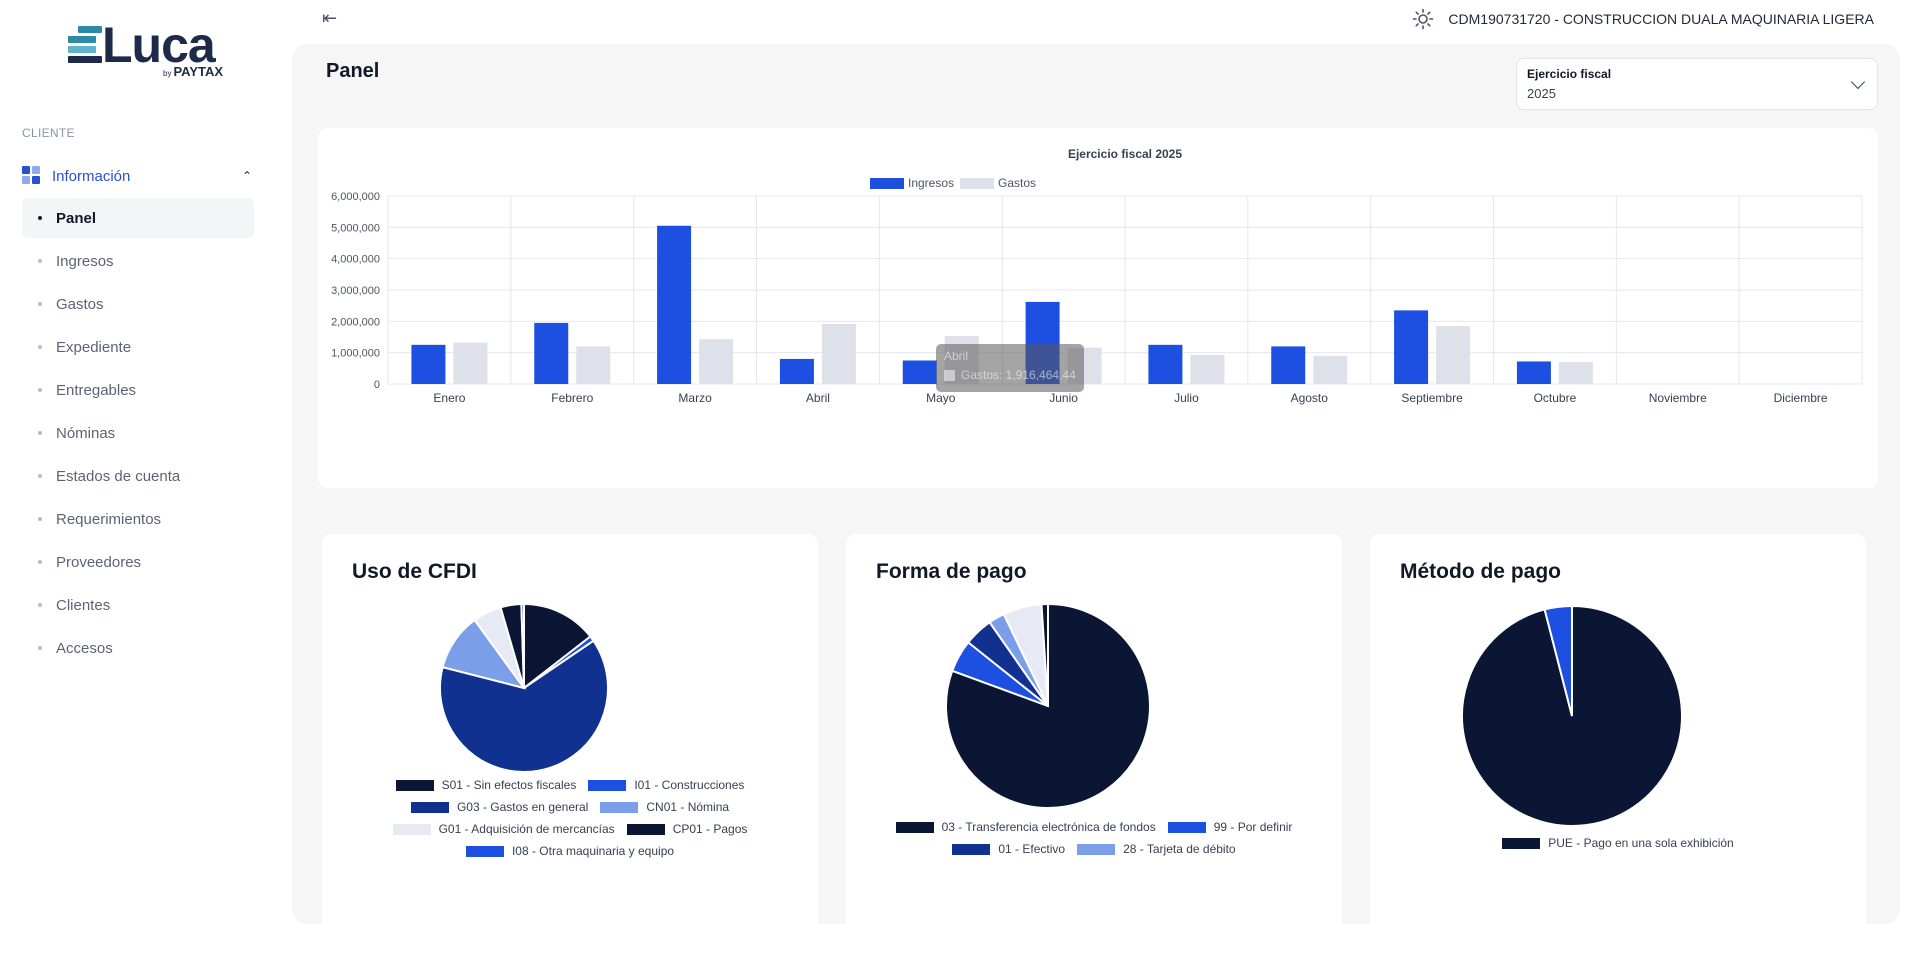 The height and width of the screenshot is (954, 1920). Describe the element at coordinates (1423, 19) in the screenshot. I see `sun-icon` at that location.